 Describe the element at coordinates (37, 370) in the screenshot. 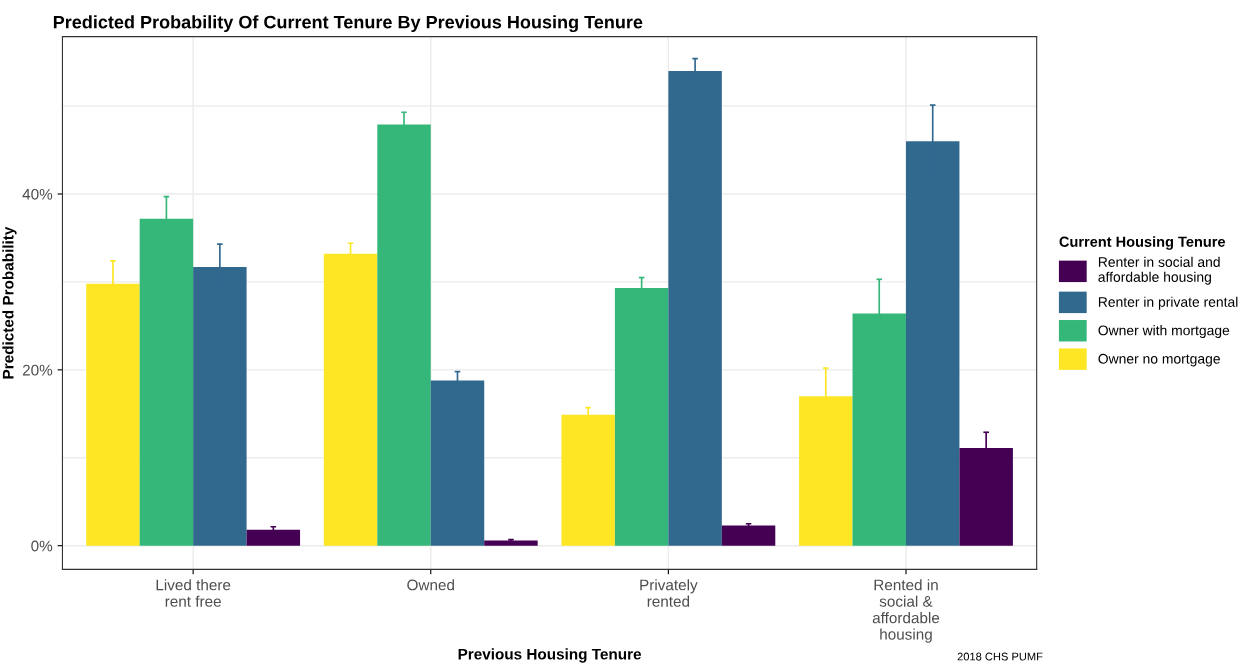

I see `y-tick-label: 20%` at that location.